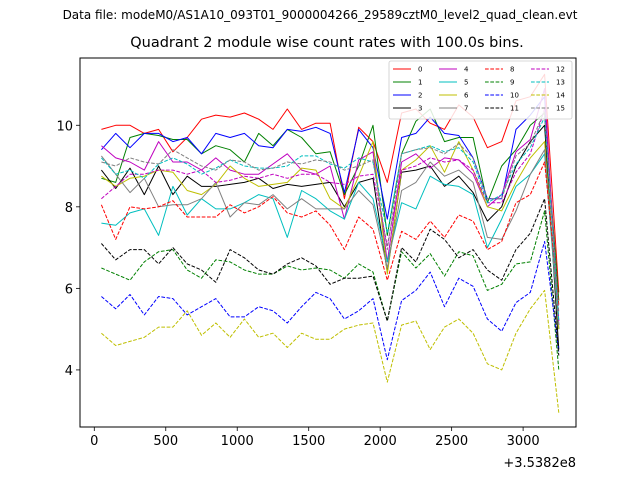 This screenshot has height=480, width=640. Describe the element at coordinates (451, 441) in the screenshot. I see `x-tick-label: 2500` at that location.